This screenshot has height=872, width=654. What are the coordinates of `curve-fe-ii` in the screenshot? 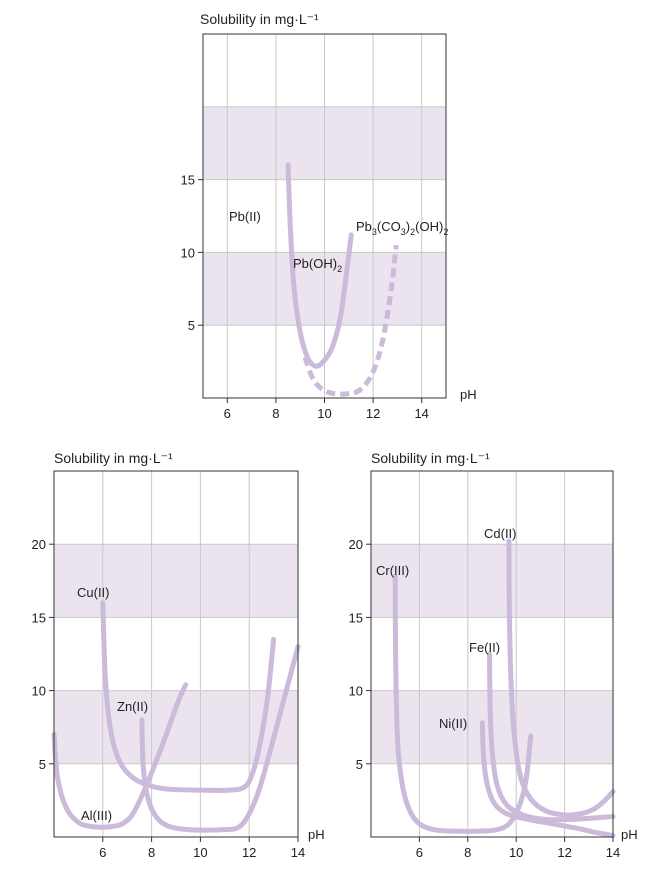 It's located at (551, 737).